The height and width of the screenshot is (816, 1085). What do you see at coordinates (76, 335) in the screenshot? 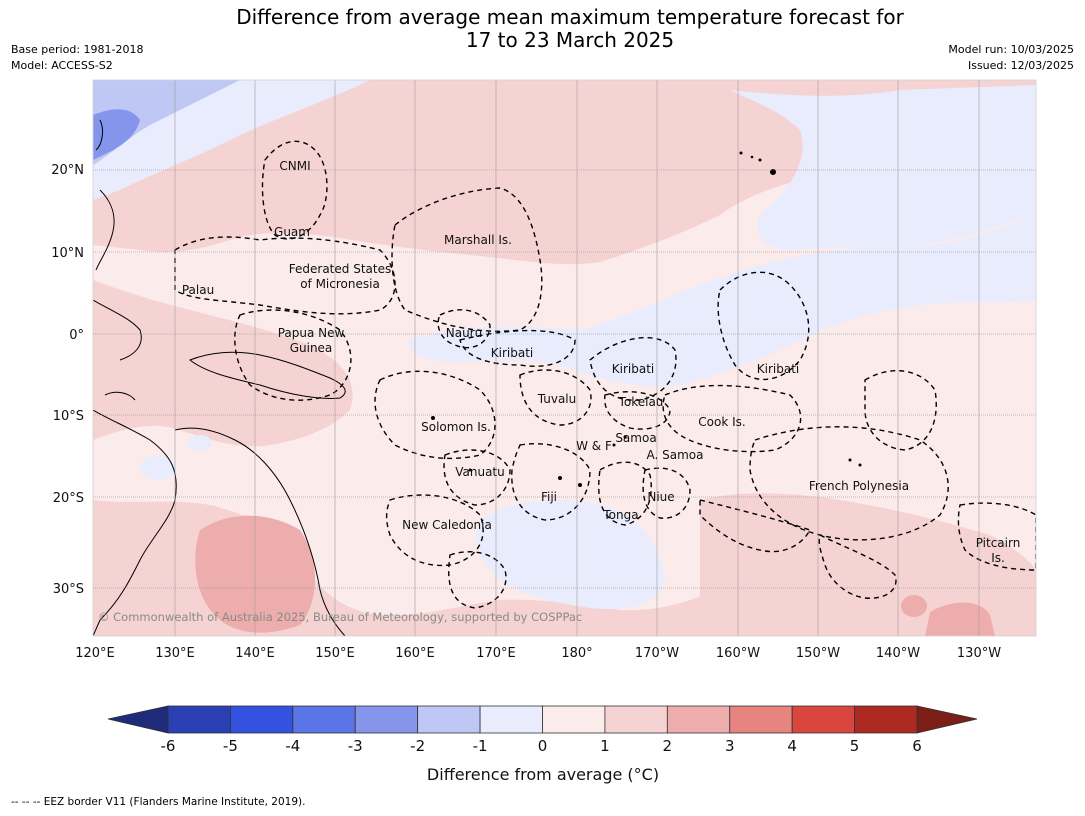
I see `lat-label: 0°` at bounding box center [76, 335].